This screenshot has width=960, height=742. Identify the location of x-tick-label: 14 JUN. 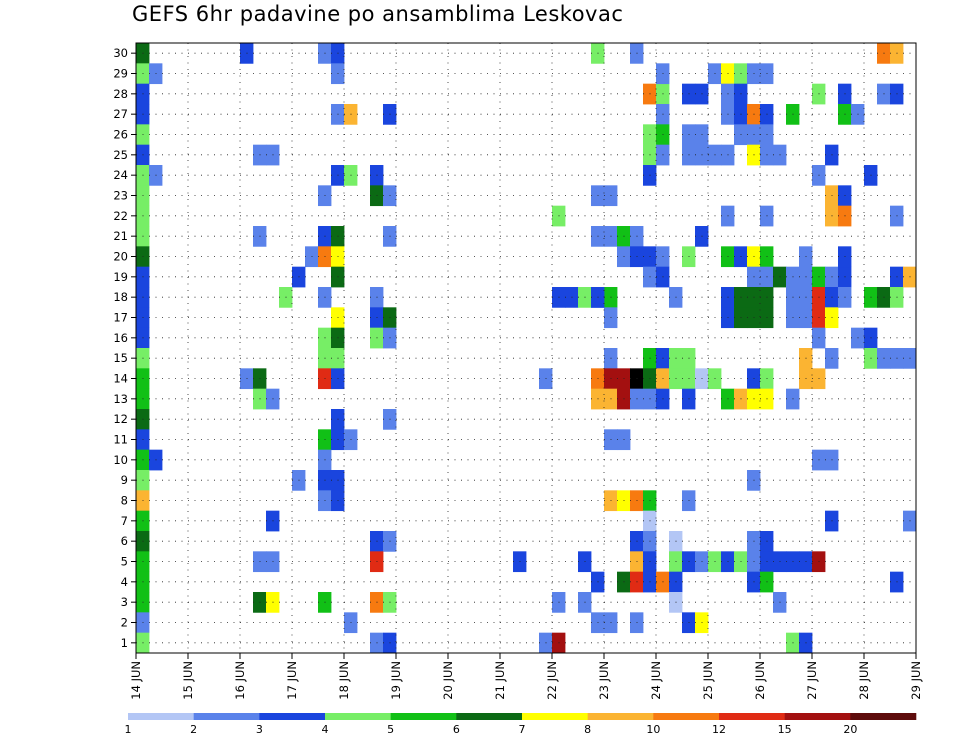
(136, 680).